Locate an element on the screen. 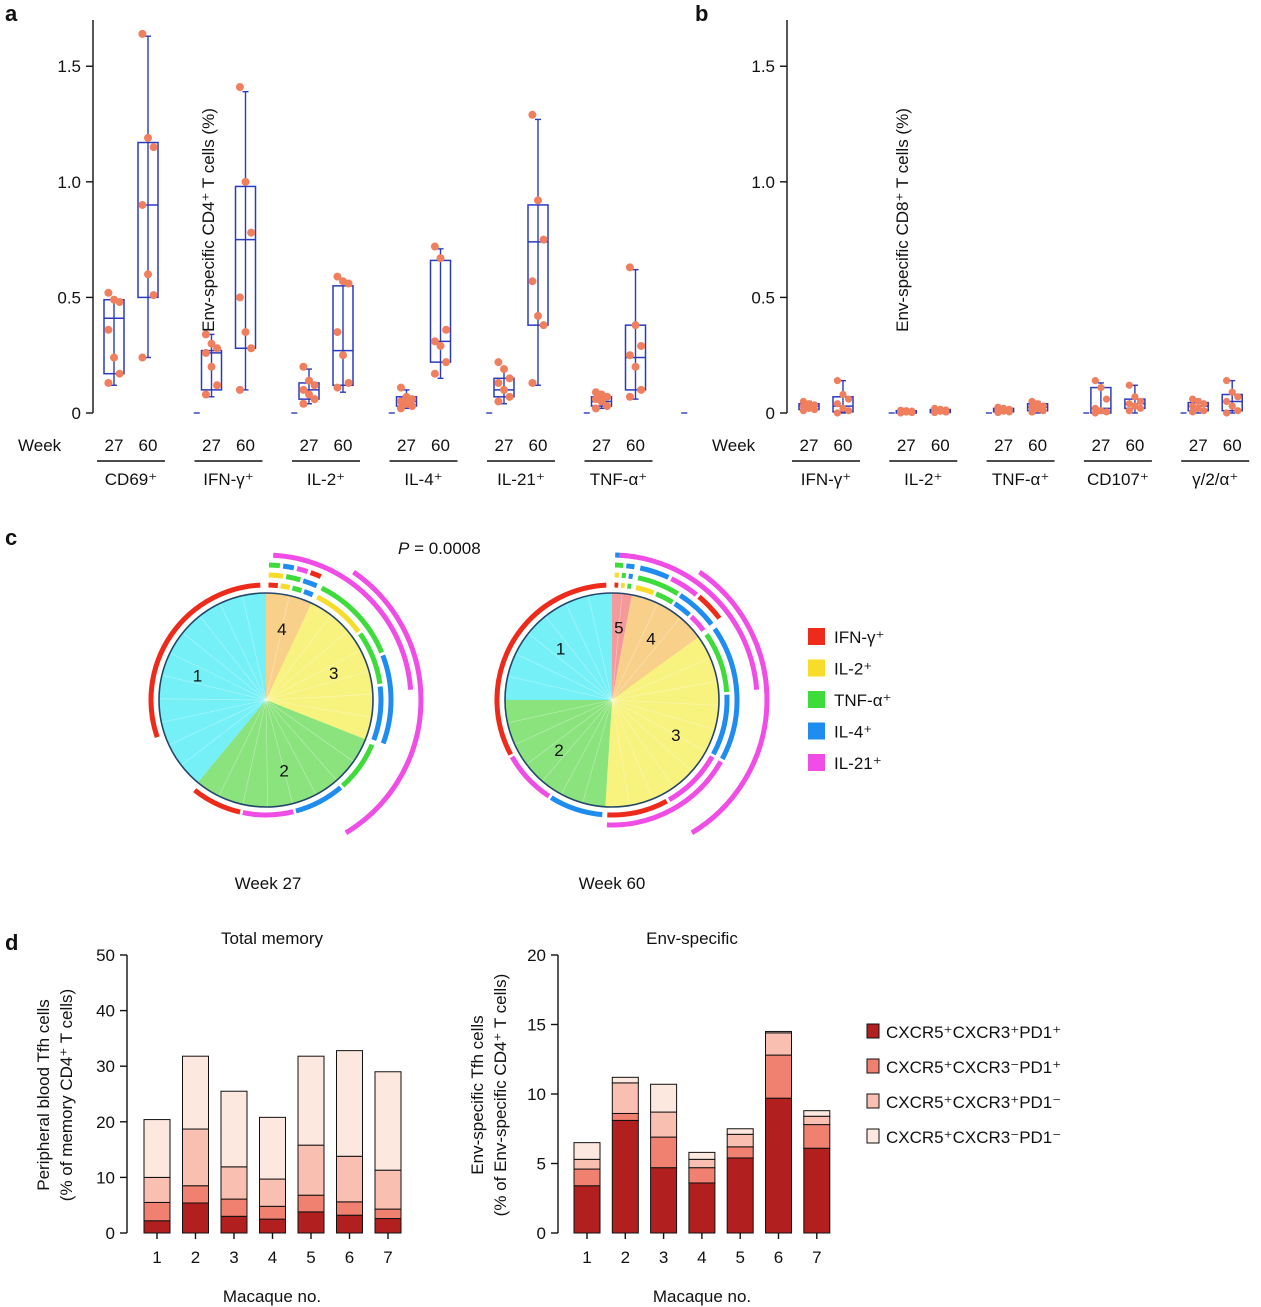 The image size is (1261, 1307). legend-label: TNF-α⁺ is located at coordinates (863, 700).